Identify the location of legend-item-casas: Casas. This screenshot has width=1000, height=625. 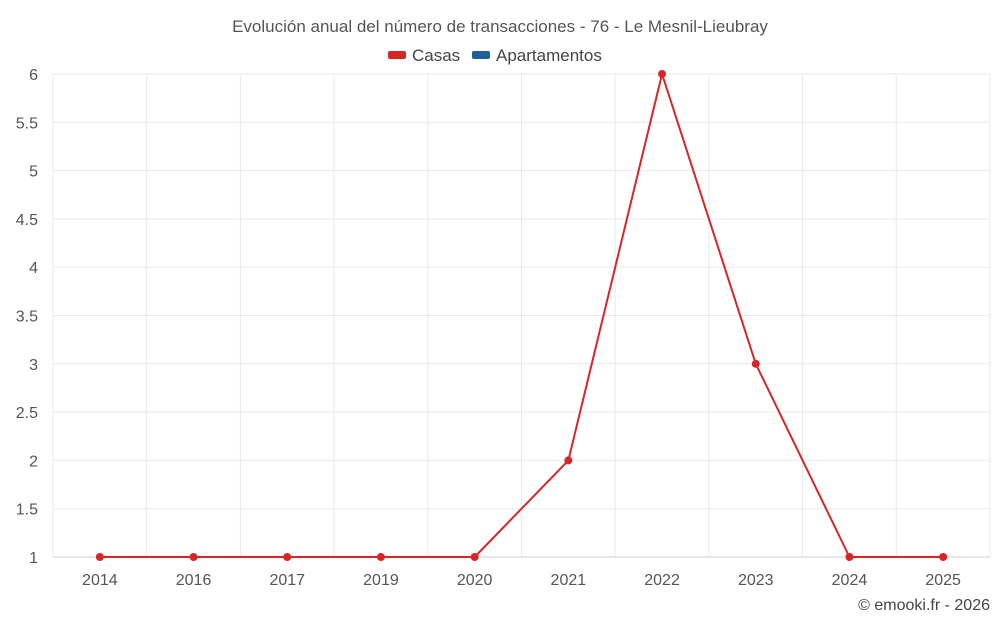
(424, 55).